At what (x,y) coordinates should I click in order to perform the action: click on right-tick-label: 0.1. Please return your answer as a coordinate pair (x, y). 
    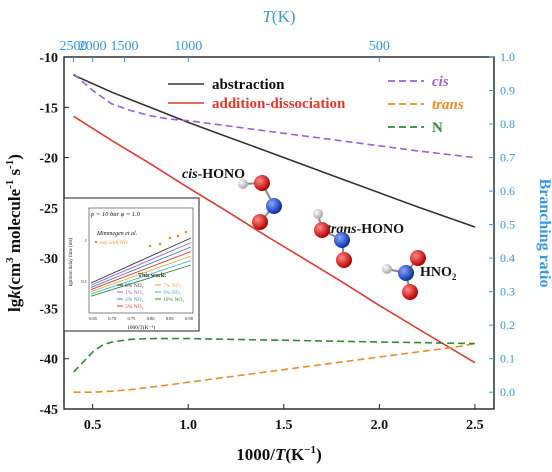
    Looking at the image, I should click on (507, 359).